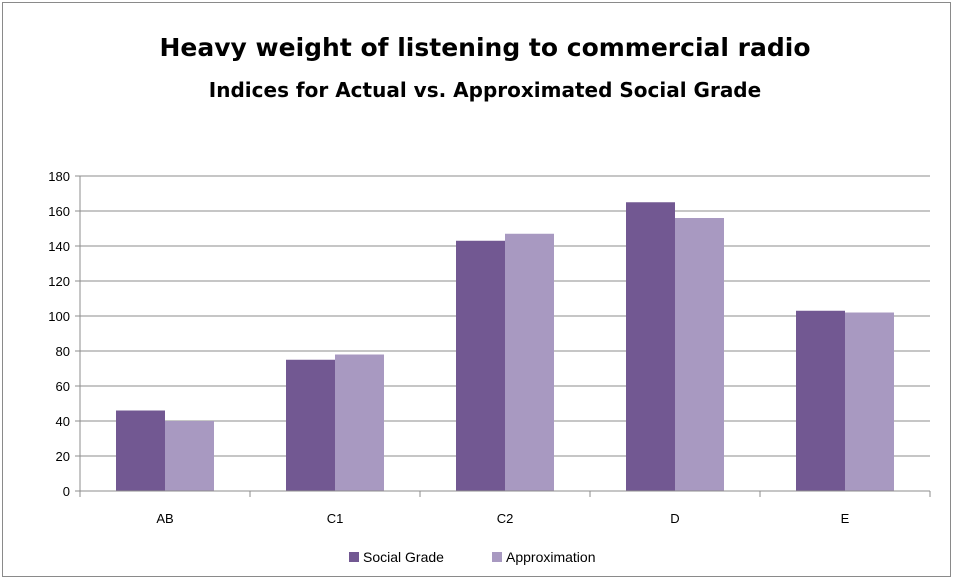 This screenshot has height=581, width=955. Describe the element at coordinates (403, 557) in the screenshot. I see `legend-label-social-grade: Social Grade` at that location.